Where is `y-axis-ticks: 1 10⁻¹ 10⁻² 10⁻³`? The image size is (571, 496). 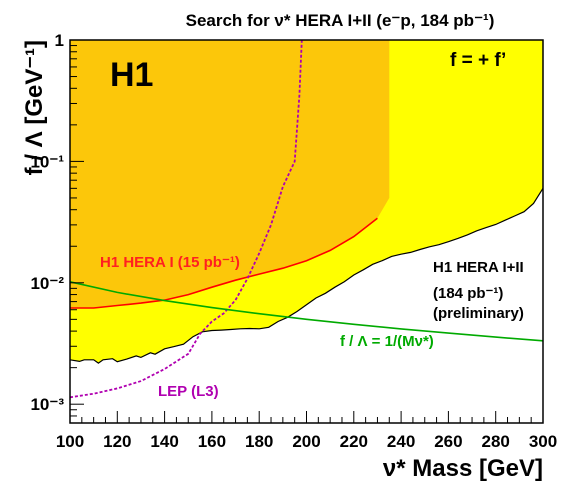 y-axis-ticks: 1 10⁻¹ 10⁻² 10⁻³ is located at coordinates (57, 227).